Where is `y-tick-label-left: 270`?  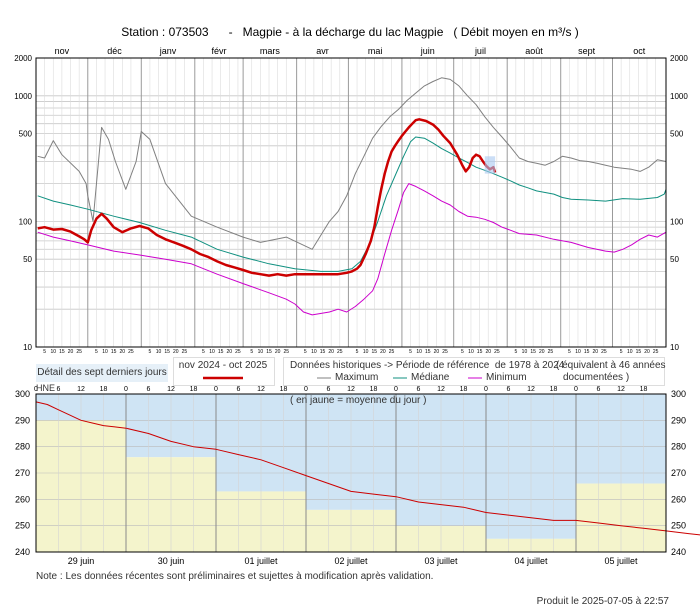
y-tick-label-left: 270 is located at coordinates (22, 473).